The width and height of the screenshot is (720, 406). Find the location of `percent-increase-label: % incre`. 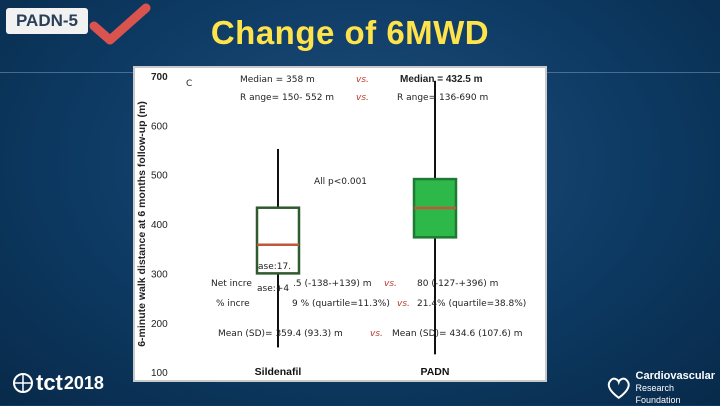

percent-increase-label: % incre is located at coordinates (233, 304).